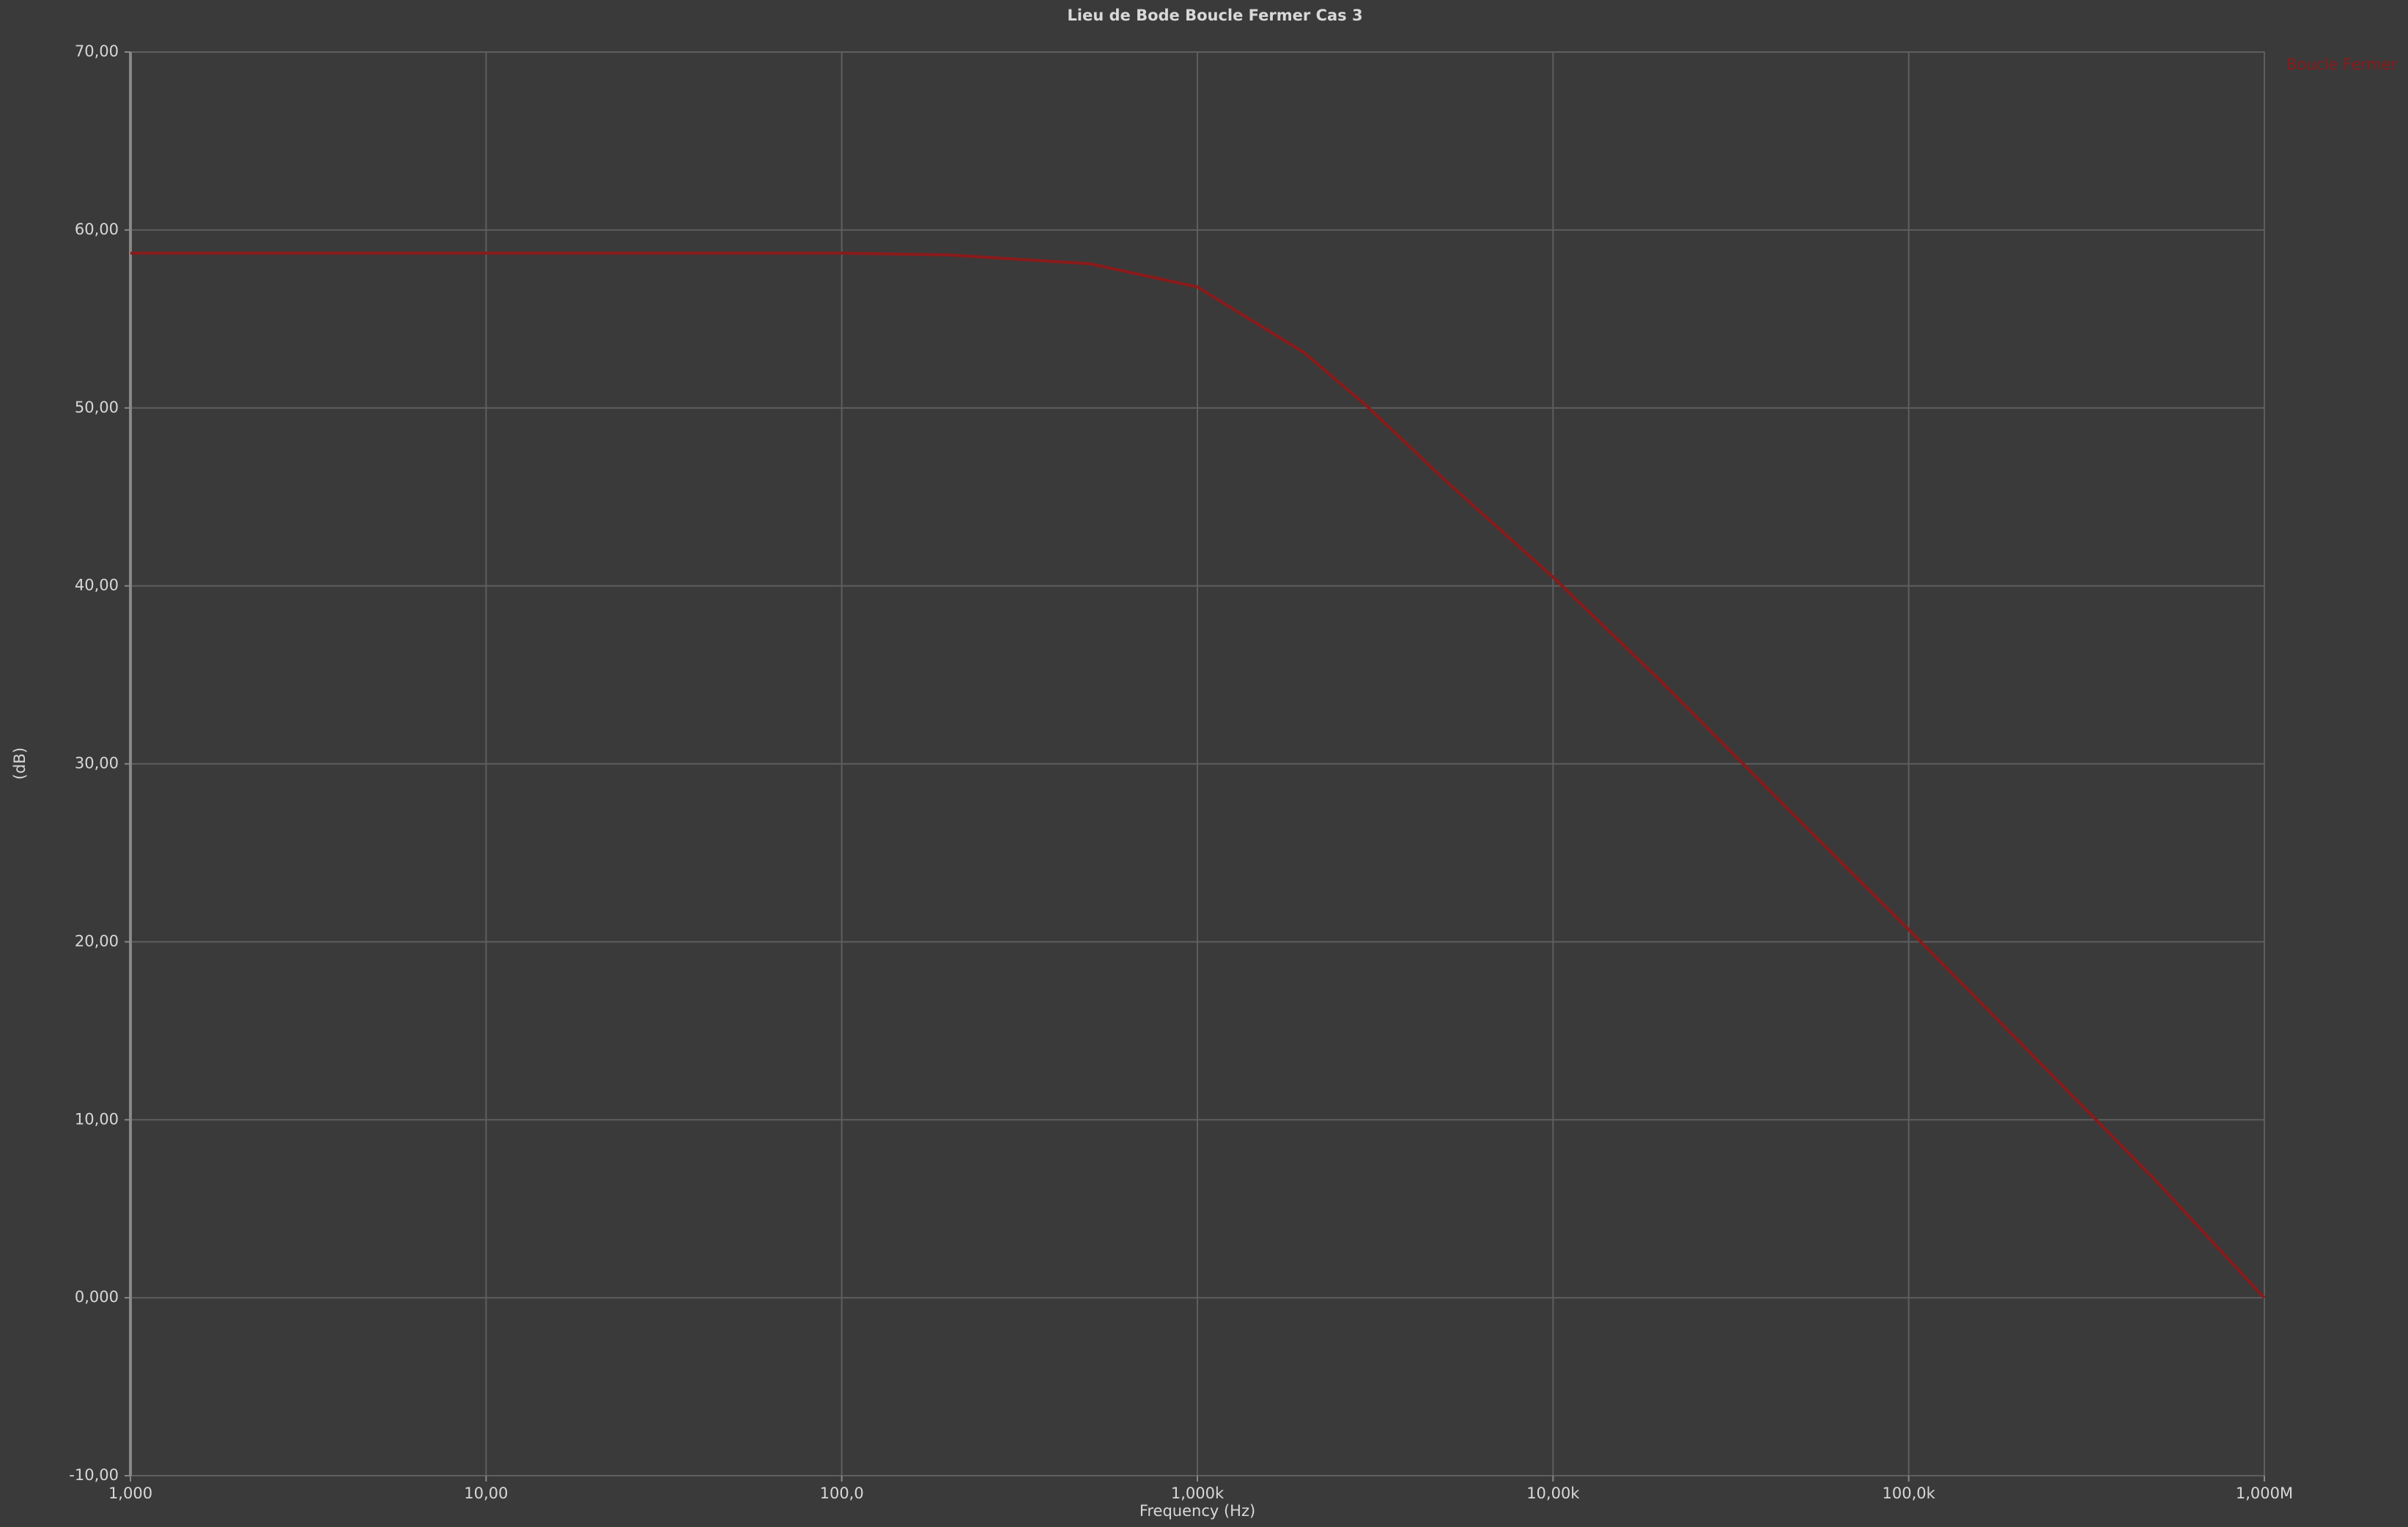 This screenshot has width=2408, height=1527. I want to click on y-tick-label: 70,00, so click(97, 51).